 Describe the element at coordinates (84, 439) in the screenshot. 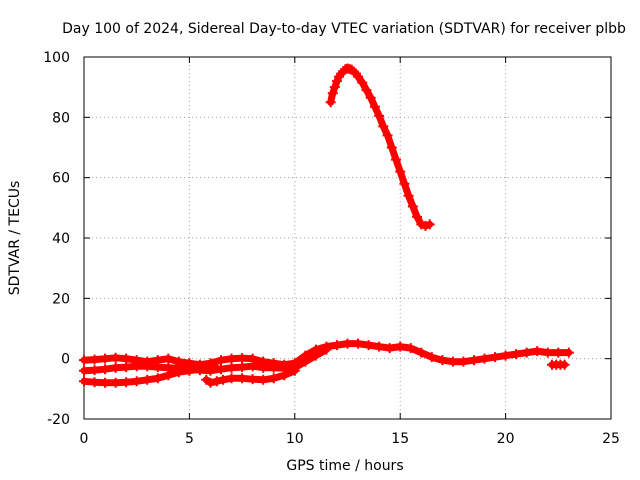

I see `x-tick-label: 0` at that location.